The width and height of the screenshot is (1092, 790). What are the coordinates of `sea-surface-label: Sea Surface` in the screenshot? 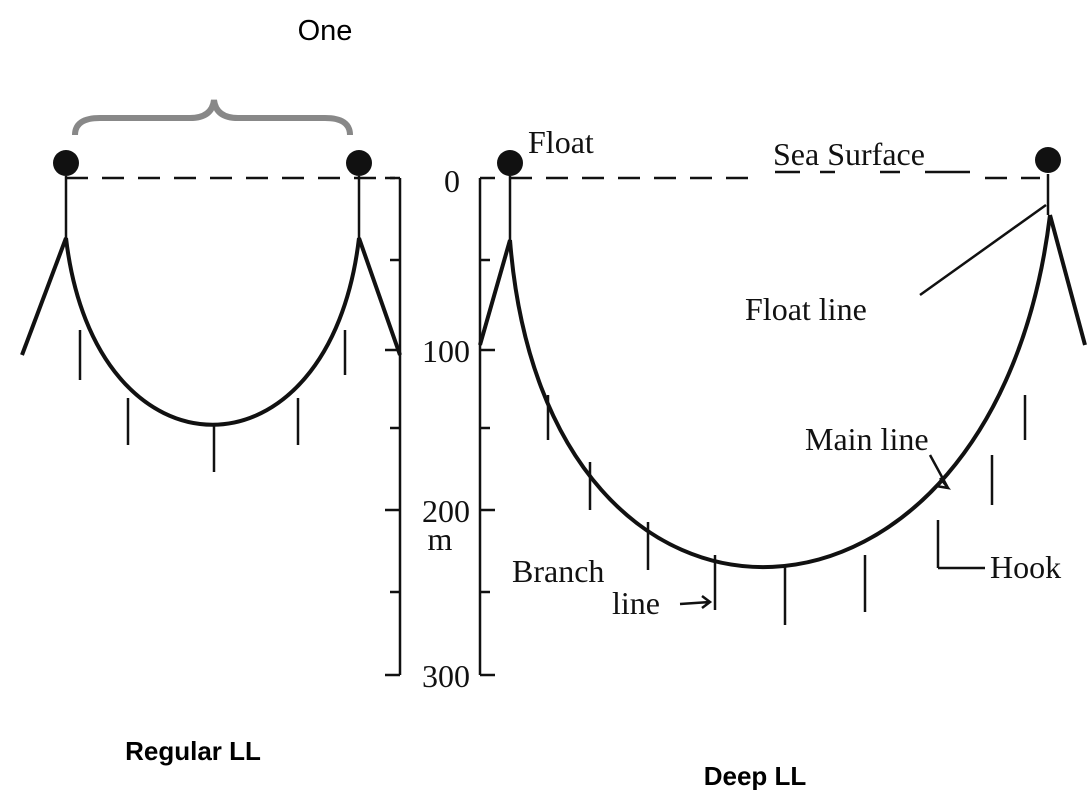 It's located at (849, 154).